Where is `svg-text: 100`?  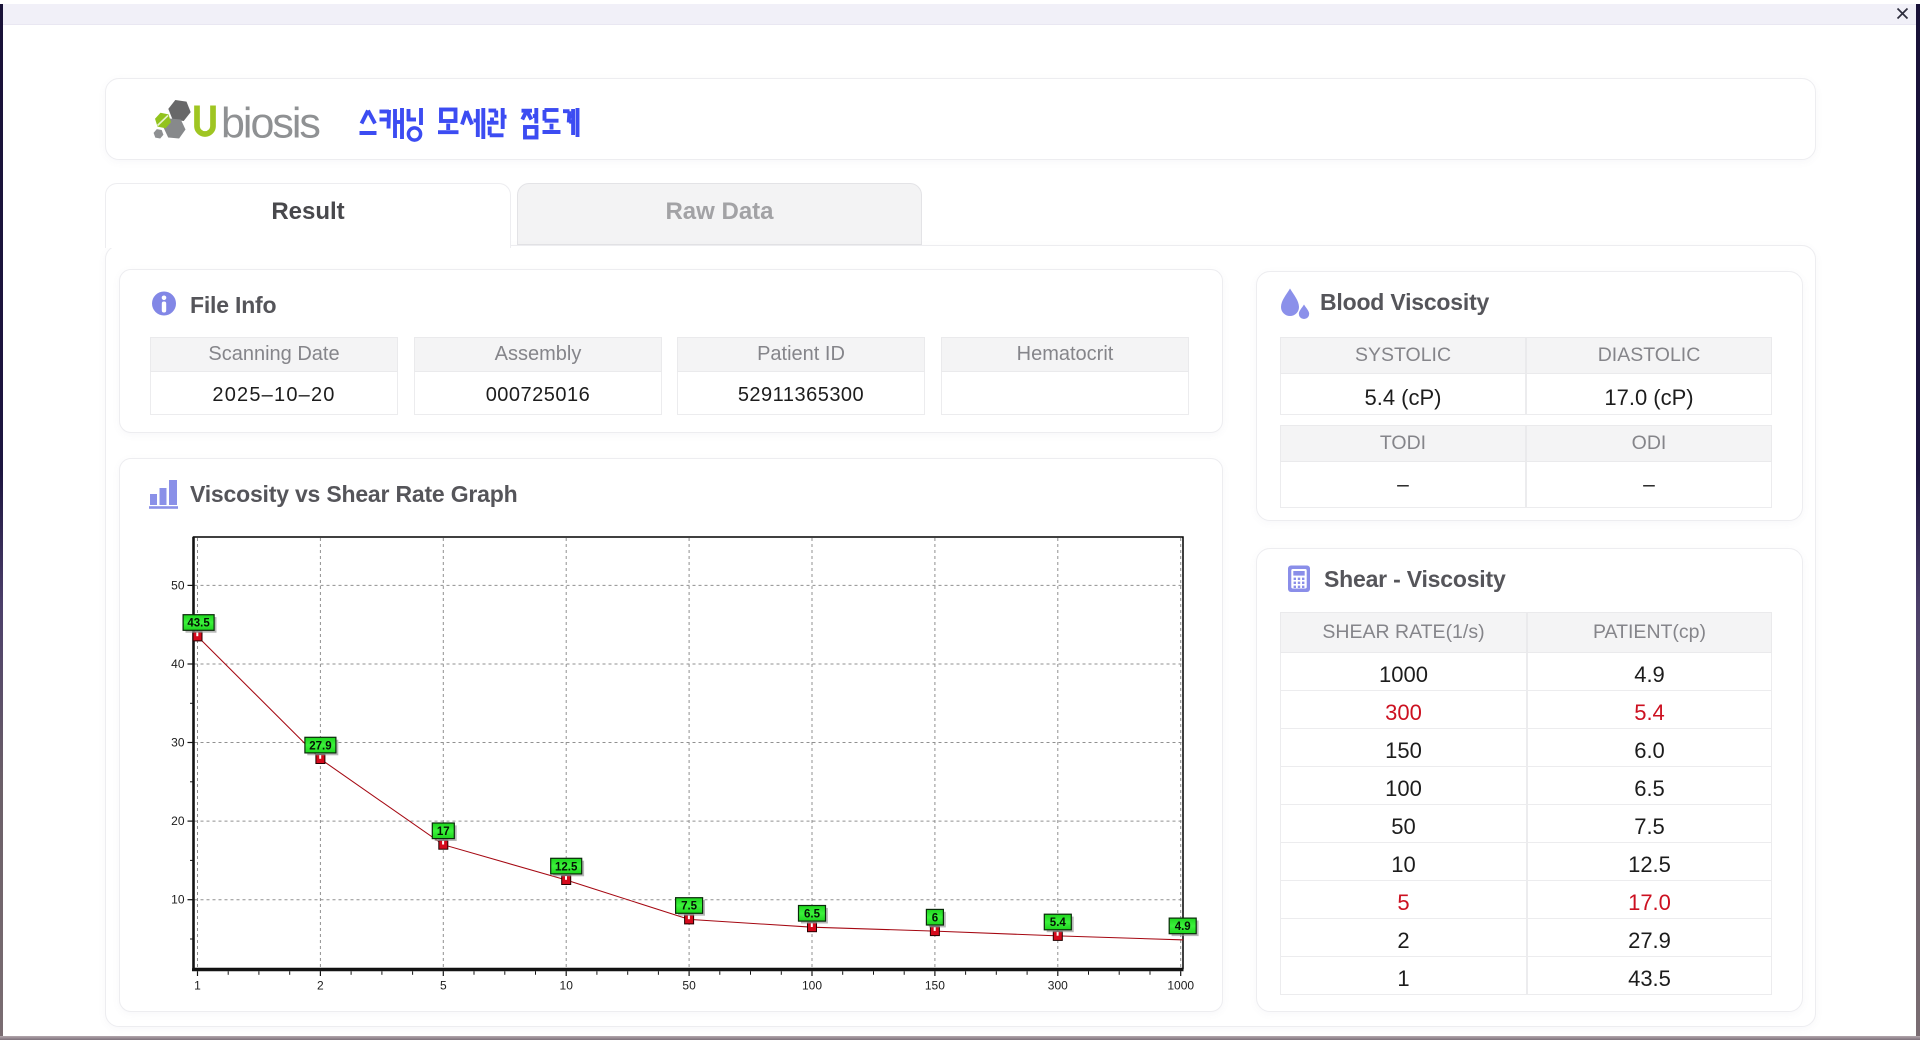 svg-text: 100 is located at coordinates (812, 986).